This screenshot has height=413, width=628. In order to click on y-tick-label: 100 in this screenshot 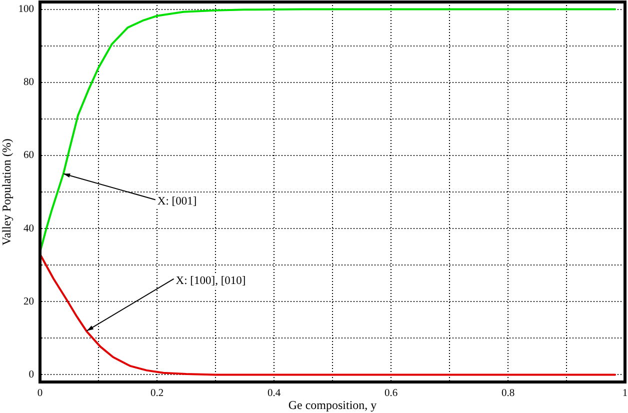, I will do `click(26, 10)`.